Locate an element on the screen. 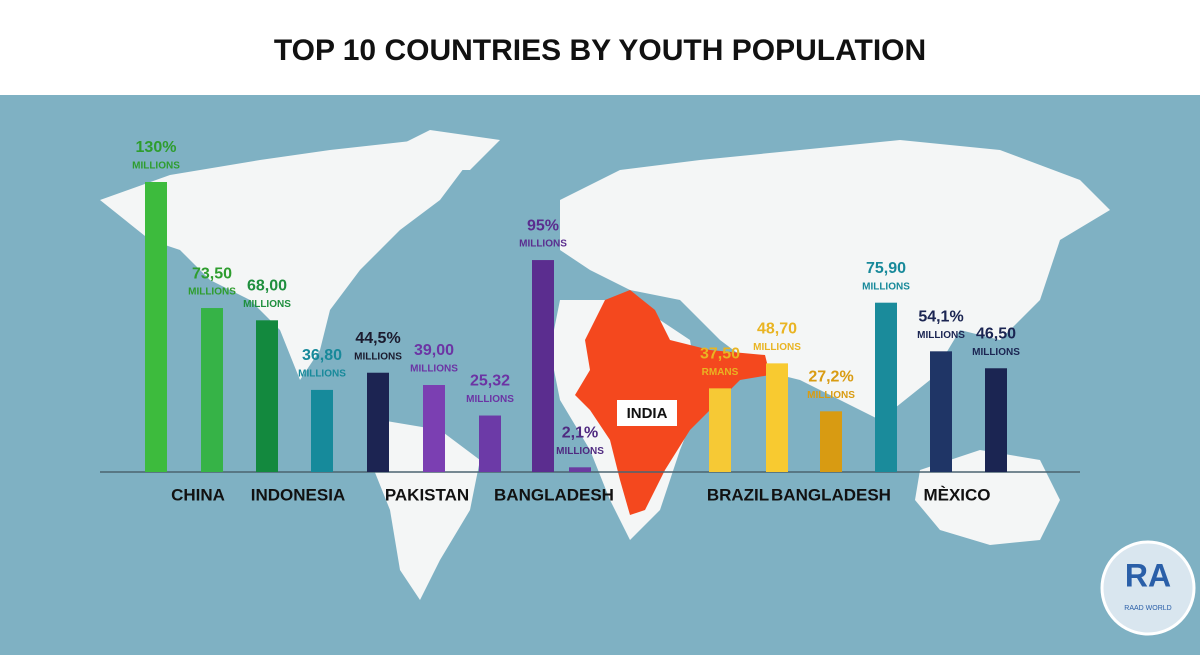 The width and height of the screenshot is (1200, 660). value-label: 75,90 is located at coordinates (886, 268).